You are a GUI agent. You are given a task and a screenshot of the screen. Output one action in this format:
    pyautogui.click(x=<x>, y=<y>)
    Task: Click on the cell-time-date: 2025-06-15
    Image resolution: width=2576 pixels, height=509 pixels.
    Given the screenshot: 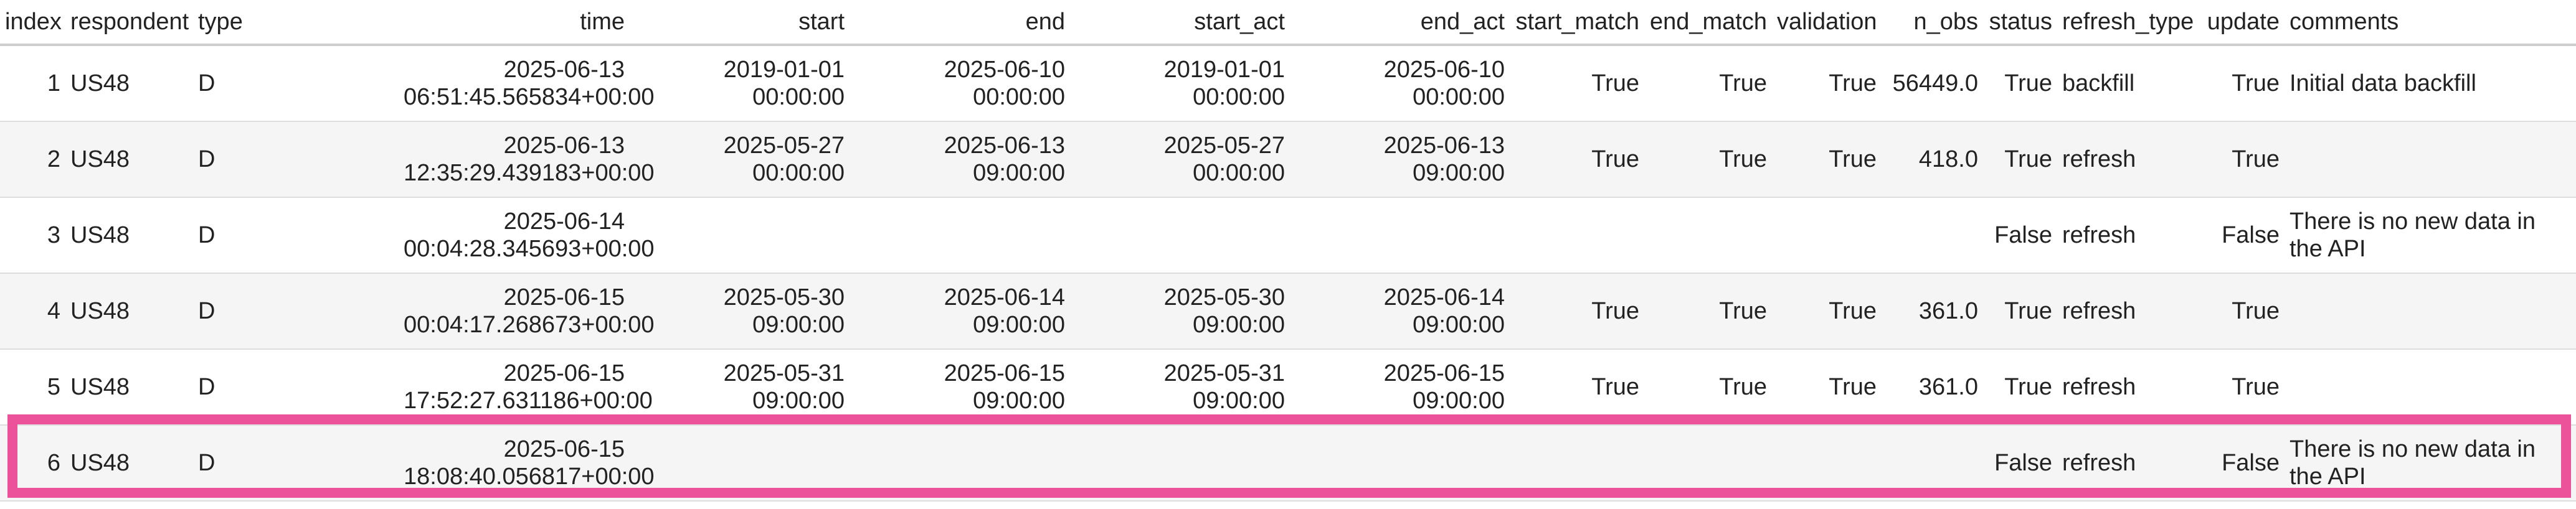 What is the action you would take?
    pyautogui.click(x=564, y=449)
    